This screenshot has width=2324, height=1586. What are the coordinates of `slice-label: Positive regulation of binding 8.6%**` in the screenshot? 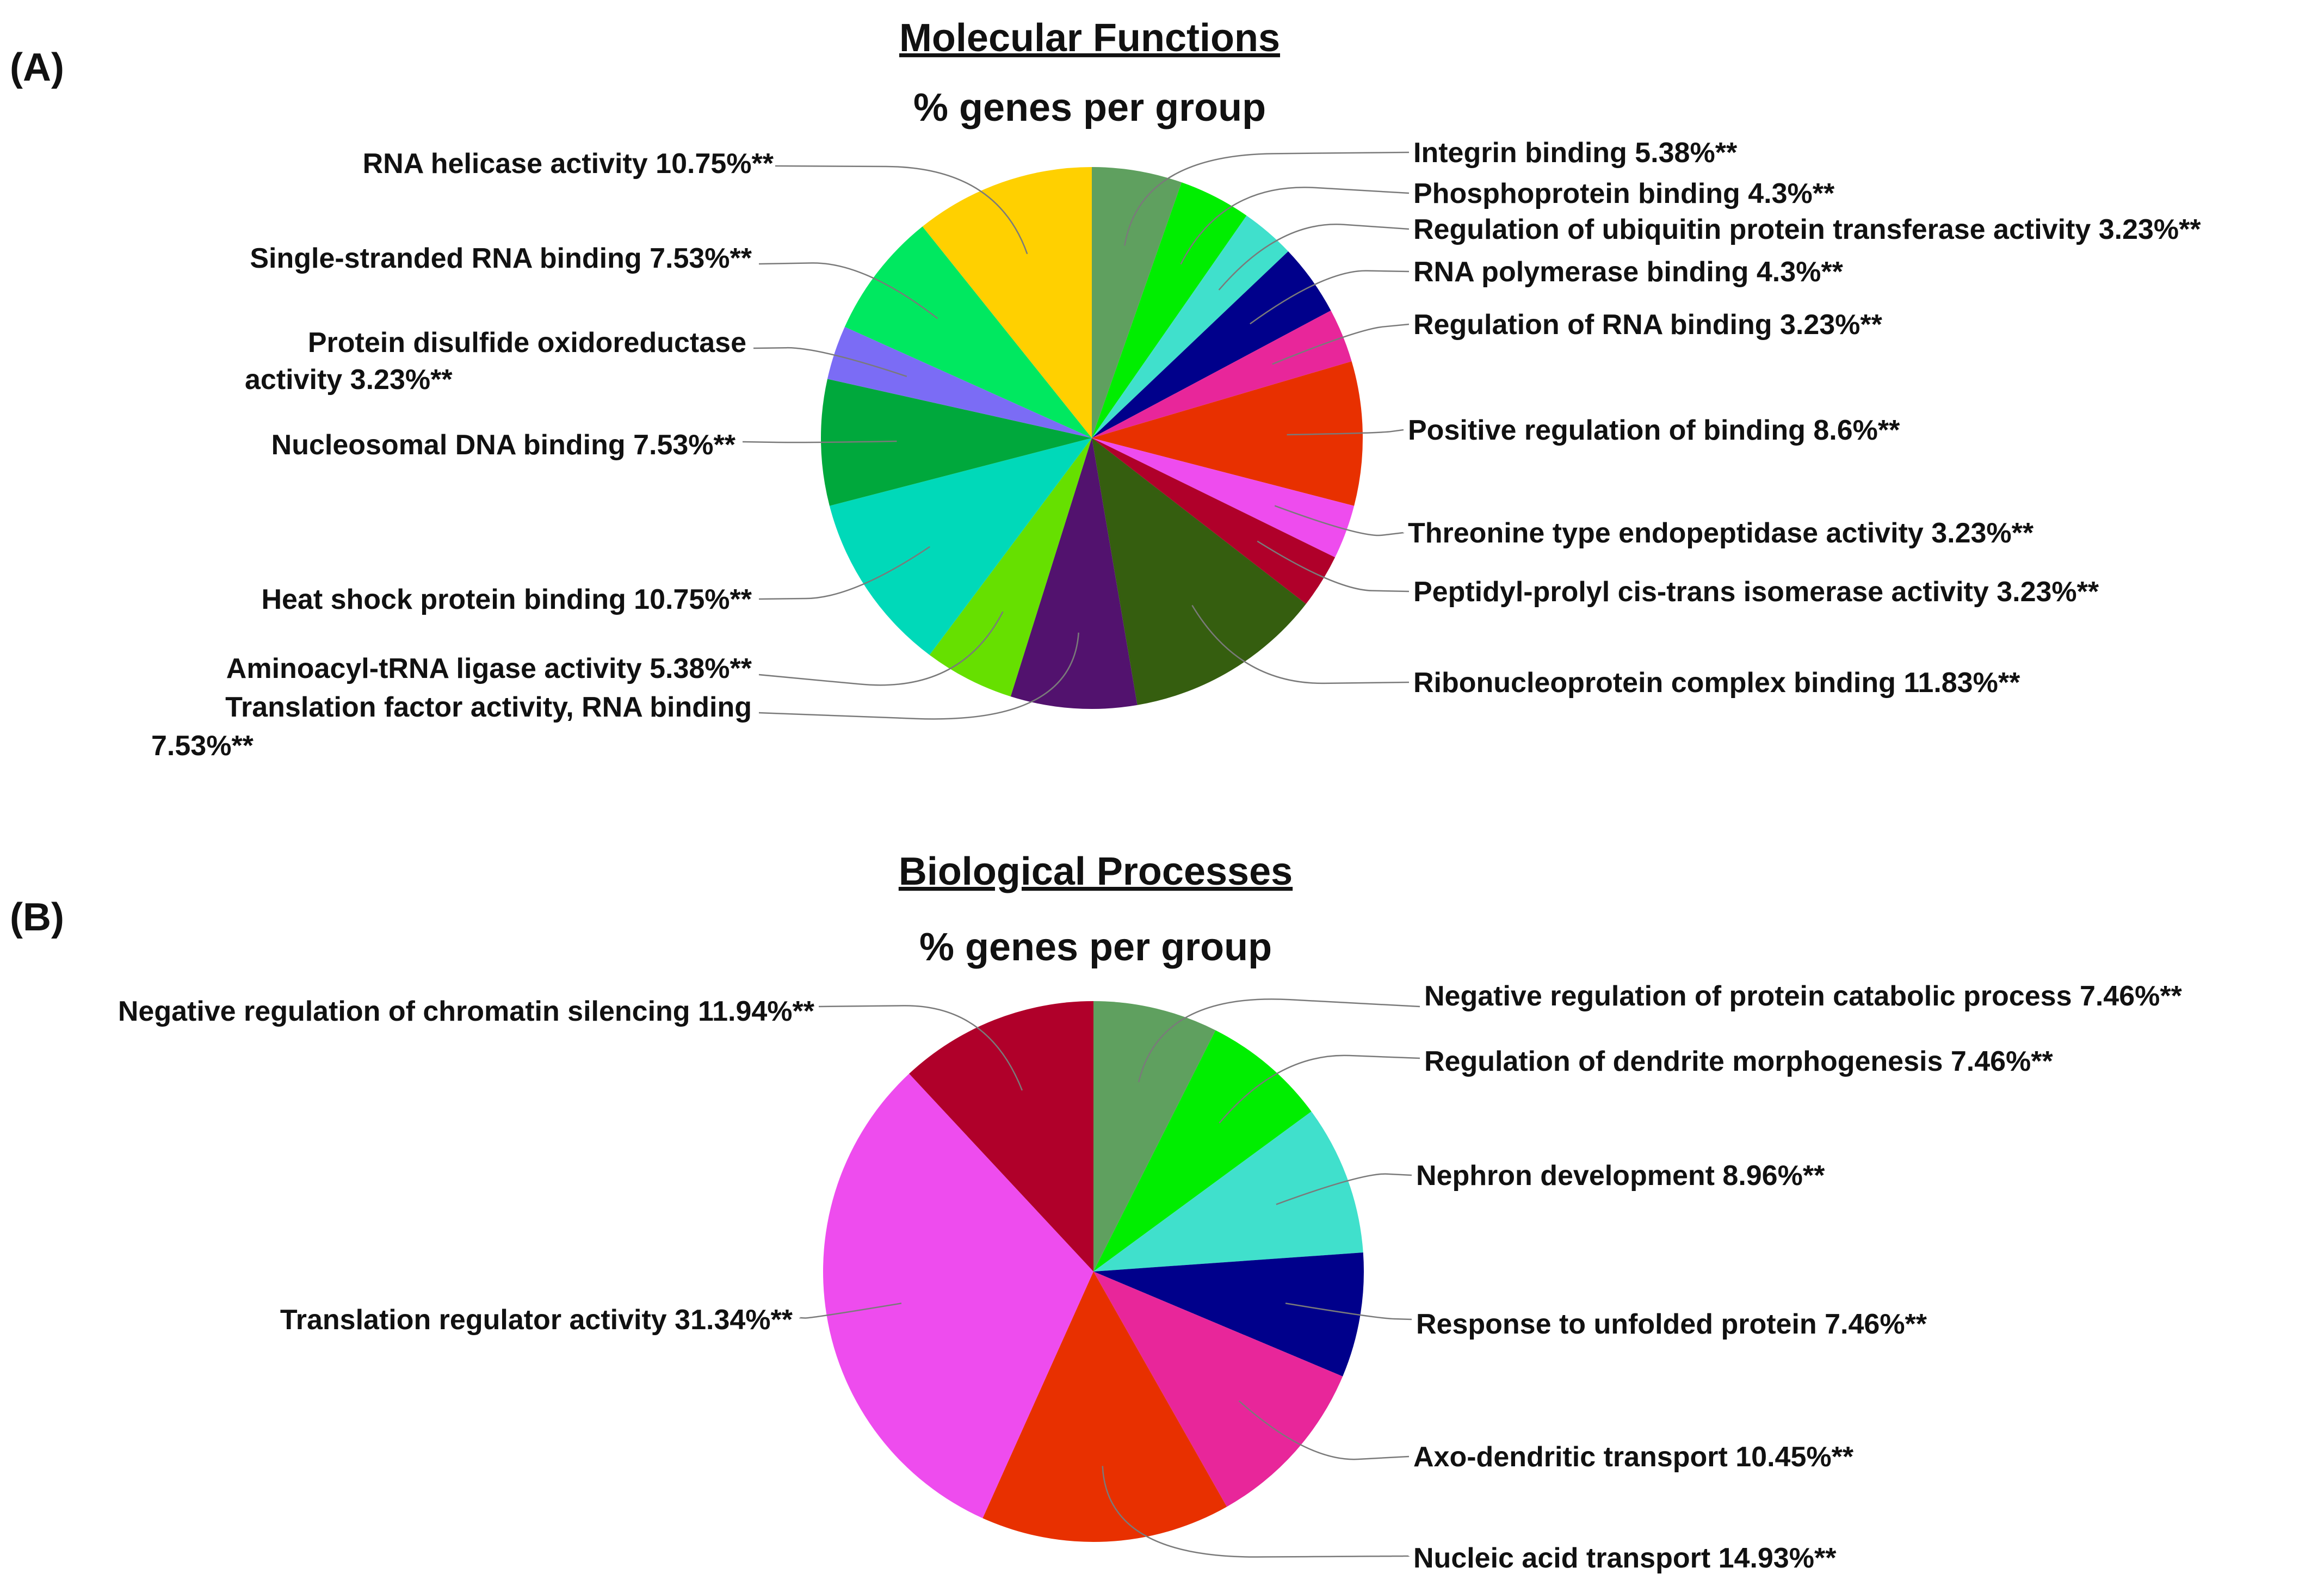 It's located at (1654, 430).